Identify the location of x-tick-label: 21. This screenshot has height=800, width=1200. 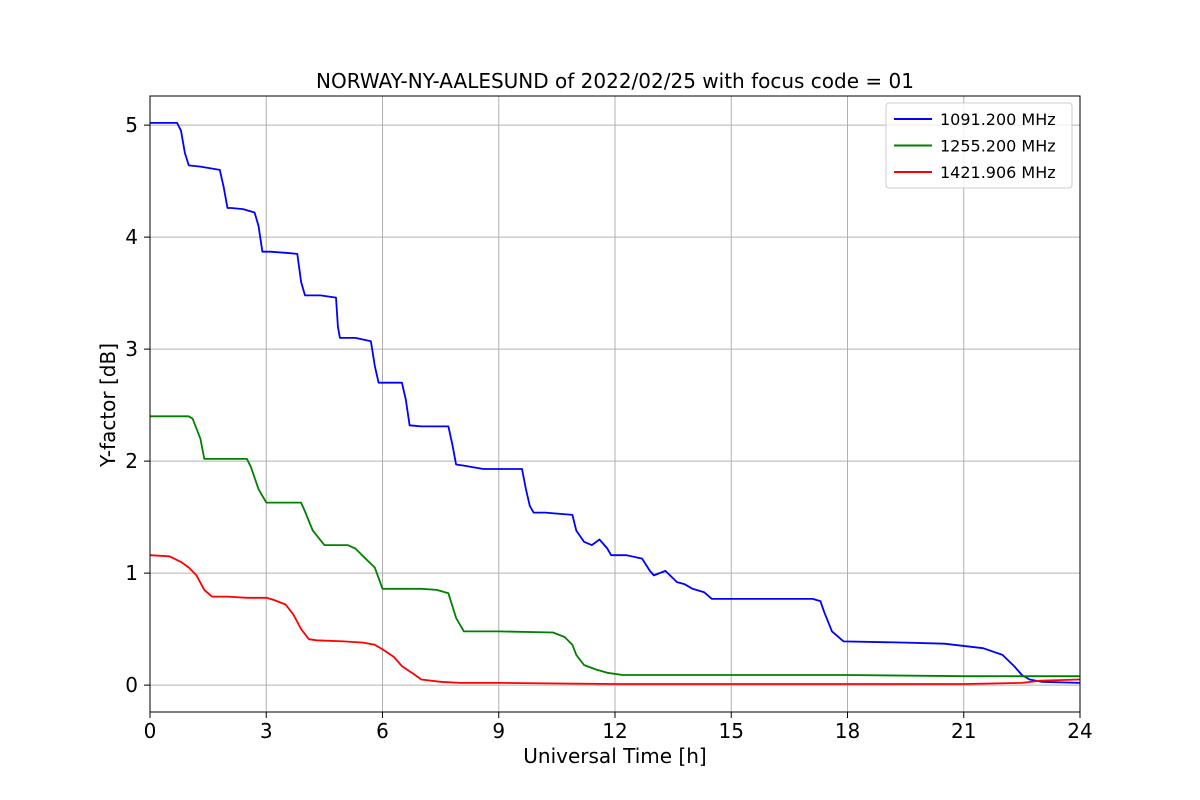
(963, 731).